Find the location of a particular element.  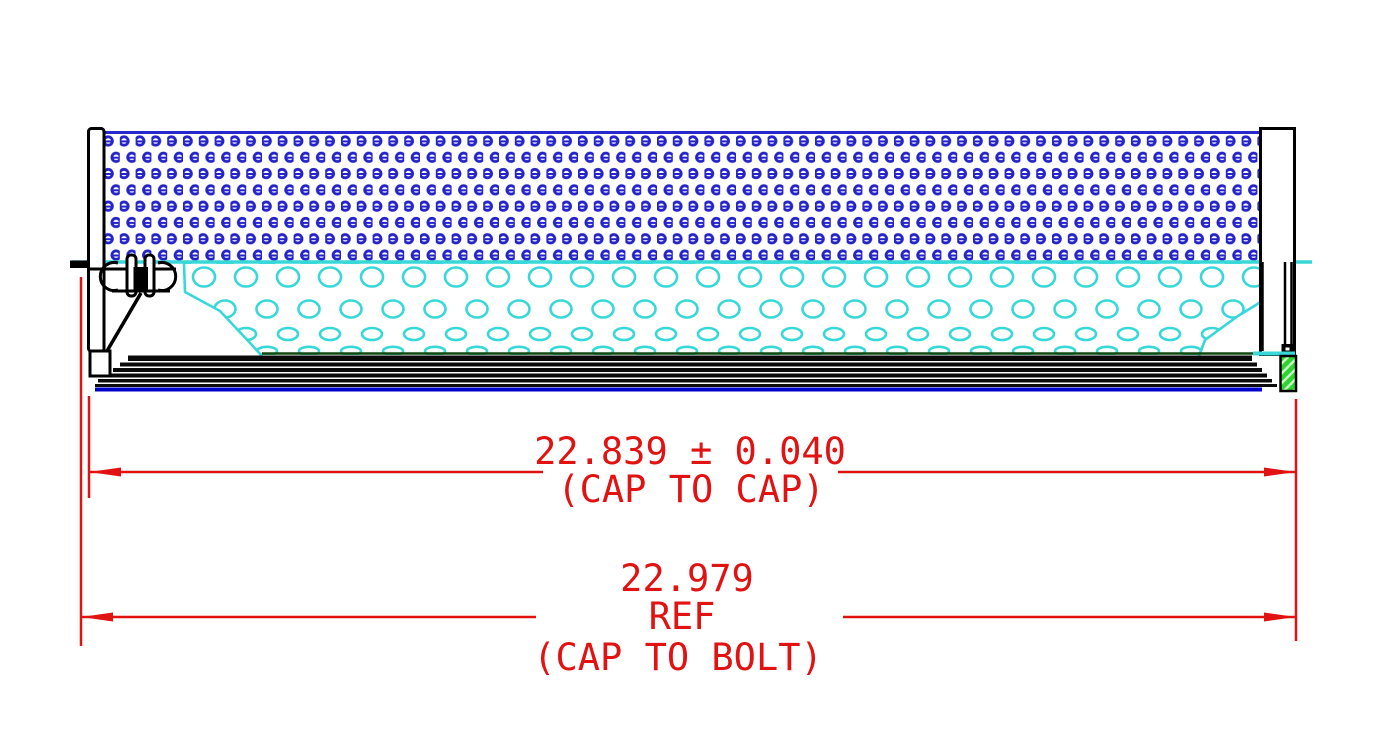

bolt-assembly is located at coordinates (124, 302).